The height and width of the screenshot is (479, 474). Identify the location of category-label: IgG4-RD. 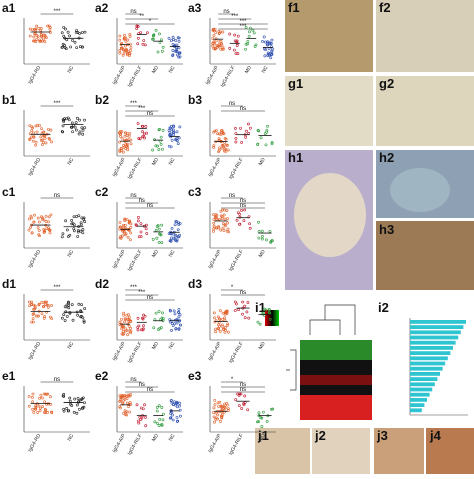
(34, 351).